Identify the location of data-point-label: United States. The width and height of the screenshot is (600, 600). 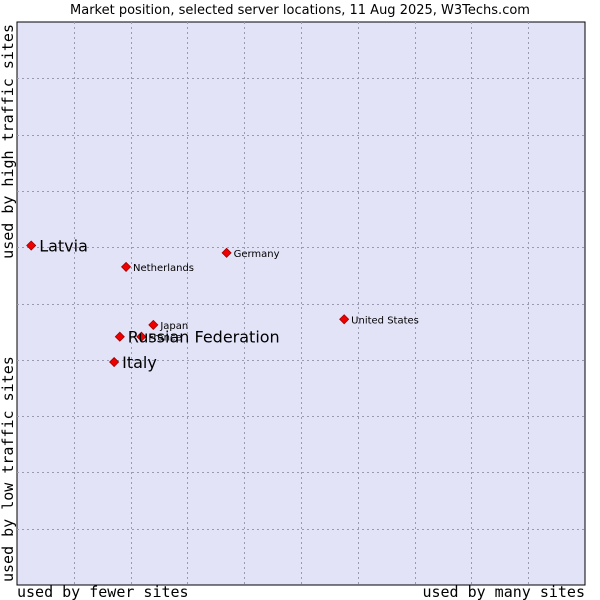
(385, 320).